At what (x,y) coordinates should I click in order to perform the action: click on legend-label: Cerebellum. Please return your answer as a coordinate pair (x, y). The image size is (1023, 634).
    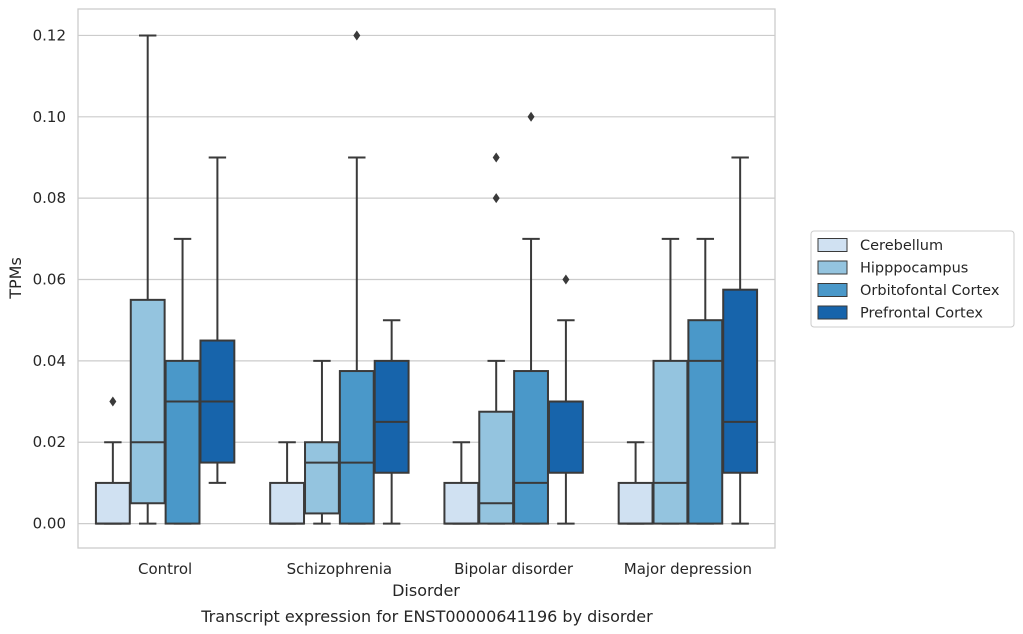
    Looking at the image, I should click on (901, 246).